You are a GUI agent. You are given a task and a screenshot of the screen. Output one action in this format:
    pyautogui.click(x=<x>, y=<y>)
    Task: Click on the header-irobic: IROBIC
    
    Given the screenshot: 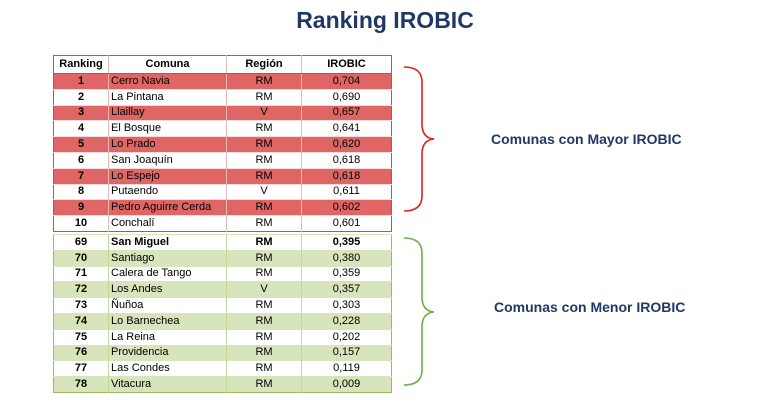 What is the action you would take?
    pyautogui.click(x=346, y=64)
    